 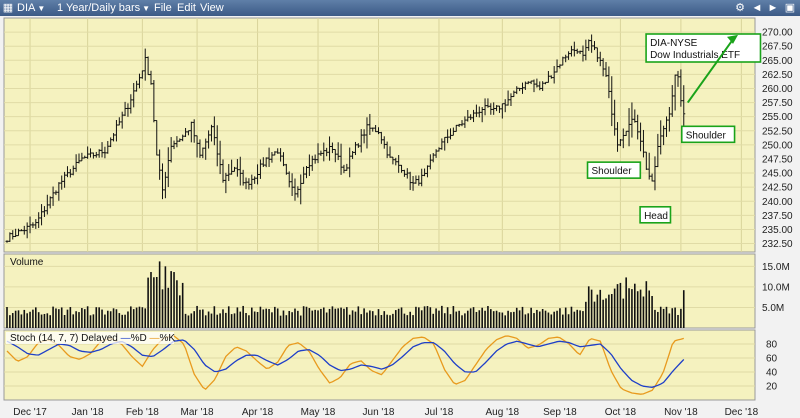 What do you see at coordinates (41, 8) in the screenshot?
I see `symbol-dropdown-icon: ▼` at bounding box center [41, 8].